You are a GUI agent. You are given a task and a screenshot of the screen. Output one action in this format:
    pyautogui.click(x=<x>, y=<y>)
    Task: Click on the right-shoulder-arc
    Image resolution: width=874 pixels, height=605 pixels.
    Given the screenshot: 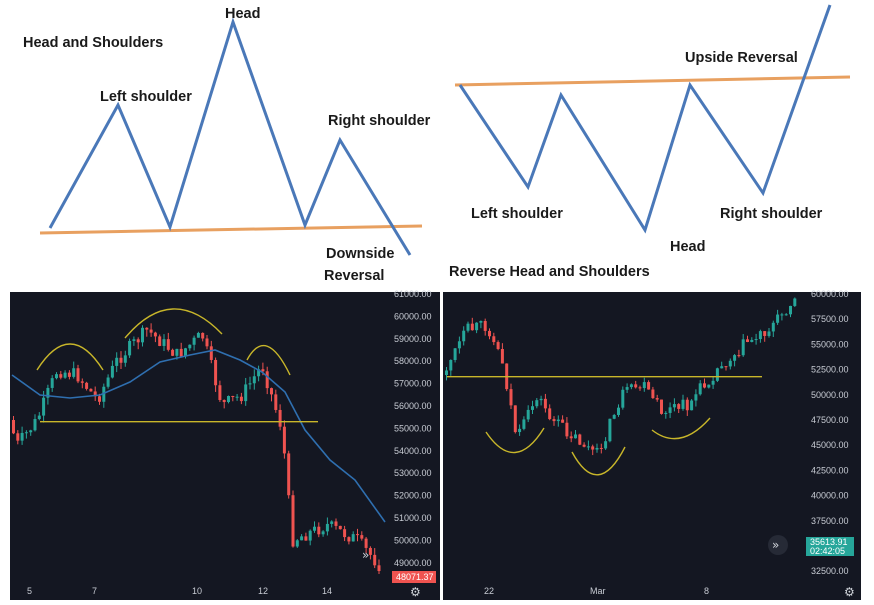 What is the action you would take?
    pyautogui.click(x=681, y=428)
    